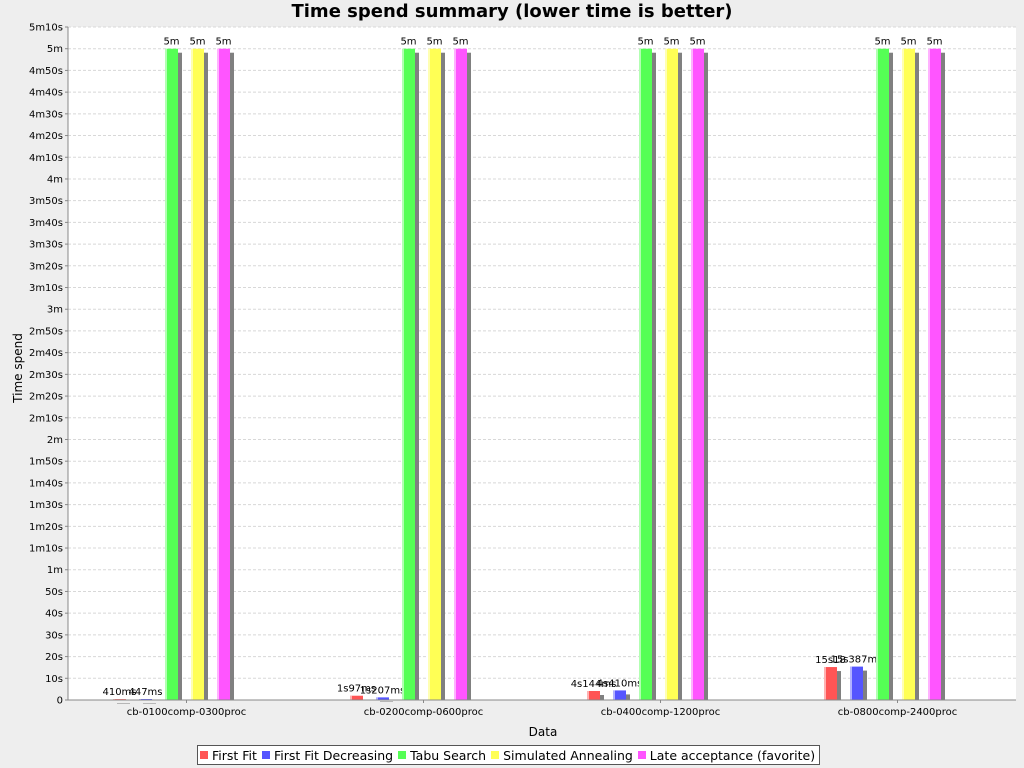 The width and height of the screenshot is (1024, 768). I want to click on data-label: 410ms, so click(119, 692).